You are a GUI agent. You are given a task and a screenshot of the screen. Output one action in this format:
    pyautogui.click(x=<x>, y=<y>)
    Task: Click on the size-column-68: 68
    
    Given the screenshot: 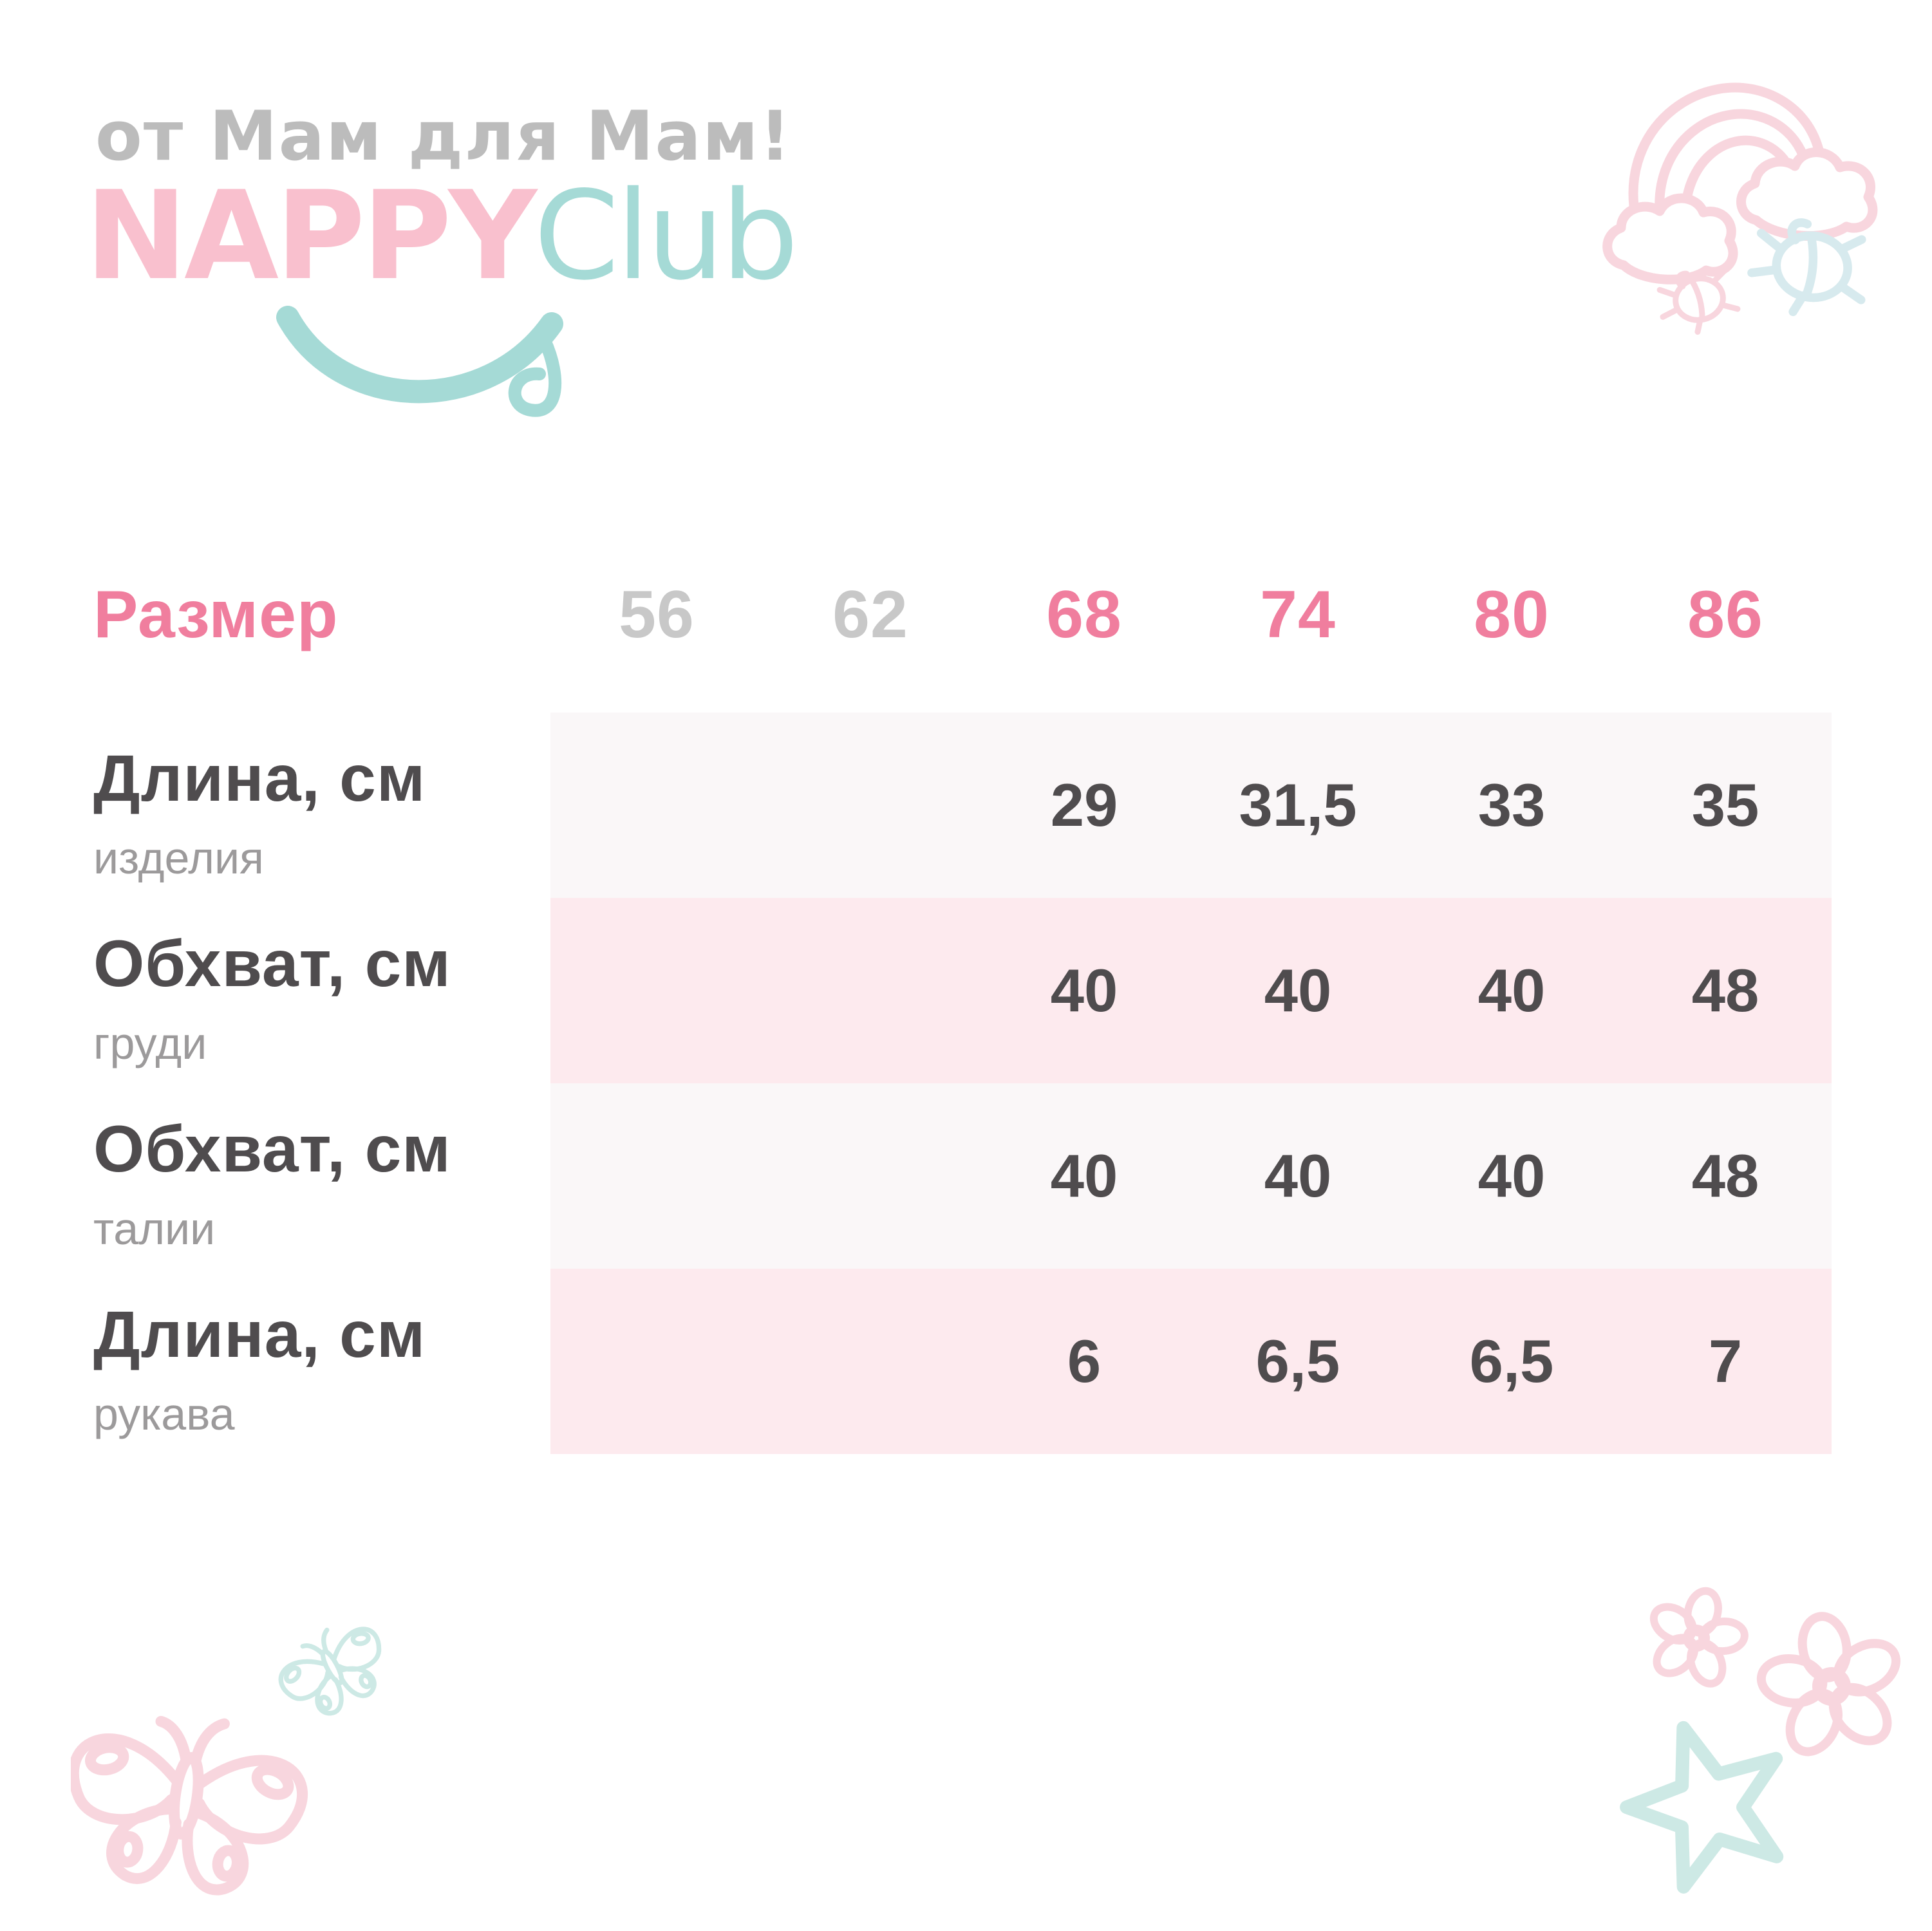 What is the action you would take?
    pyautogui.click(x=1084, y=615)
    